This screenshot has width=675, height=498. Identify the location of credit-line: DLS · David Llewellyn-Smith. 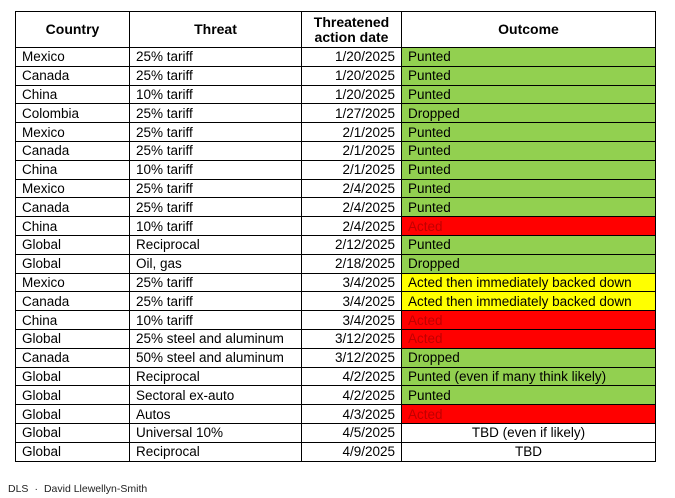
(77, 489).